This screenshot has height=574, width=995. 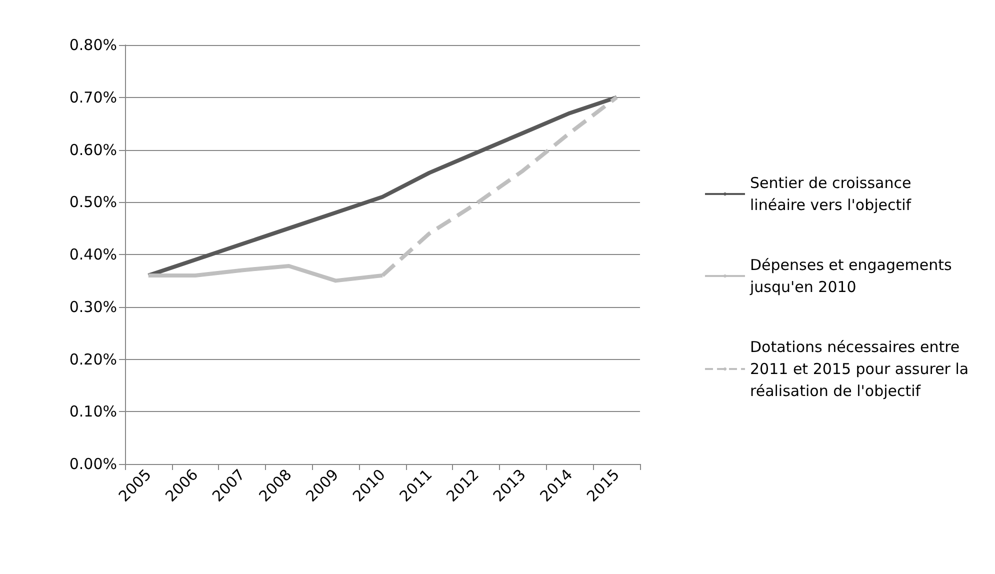 What do you see at coordinates (93, 97) in the screenshot?
I see `y-tick-label: 0.70%` at bounding box center [93, 97].